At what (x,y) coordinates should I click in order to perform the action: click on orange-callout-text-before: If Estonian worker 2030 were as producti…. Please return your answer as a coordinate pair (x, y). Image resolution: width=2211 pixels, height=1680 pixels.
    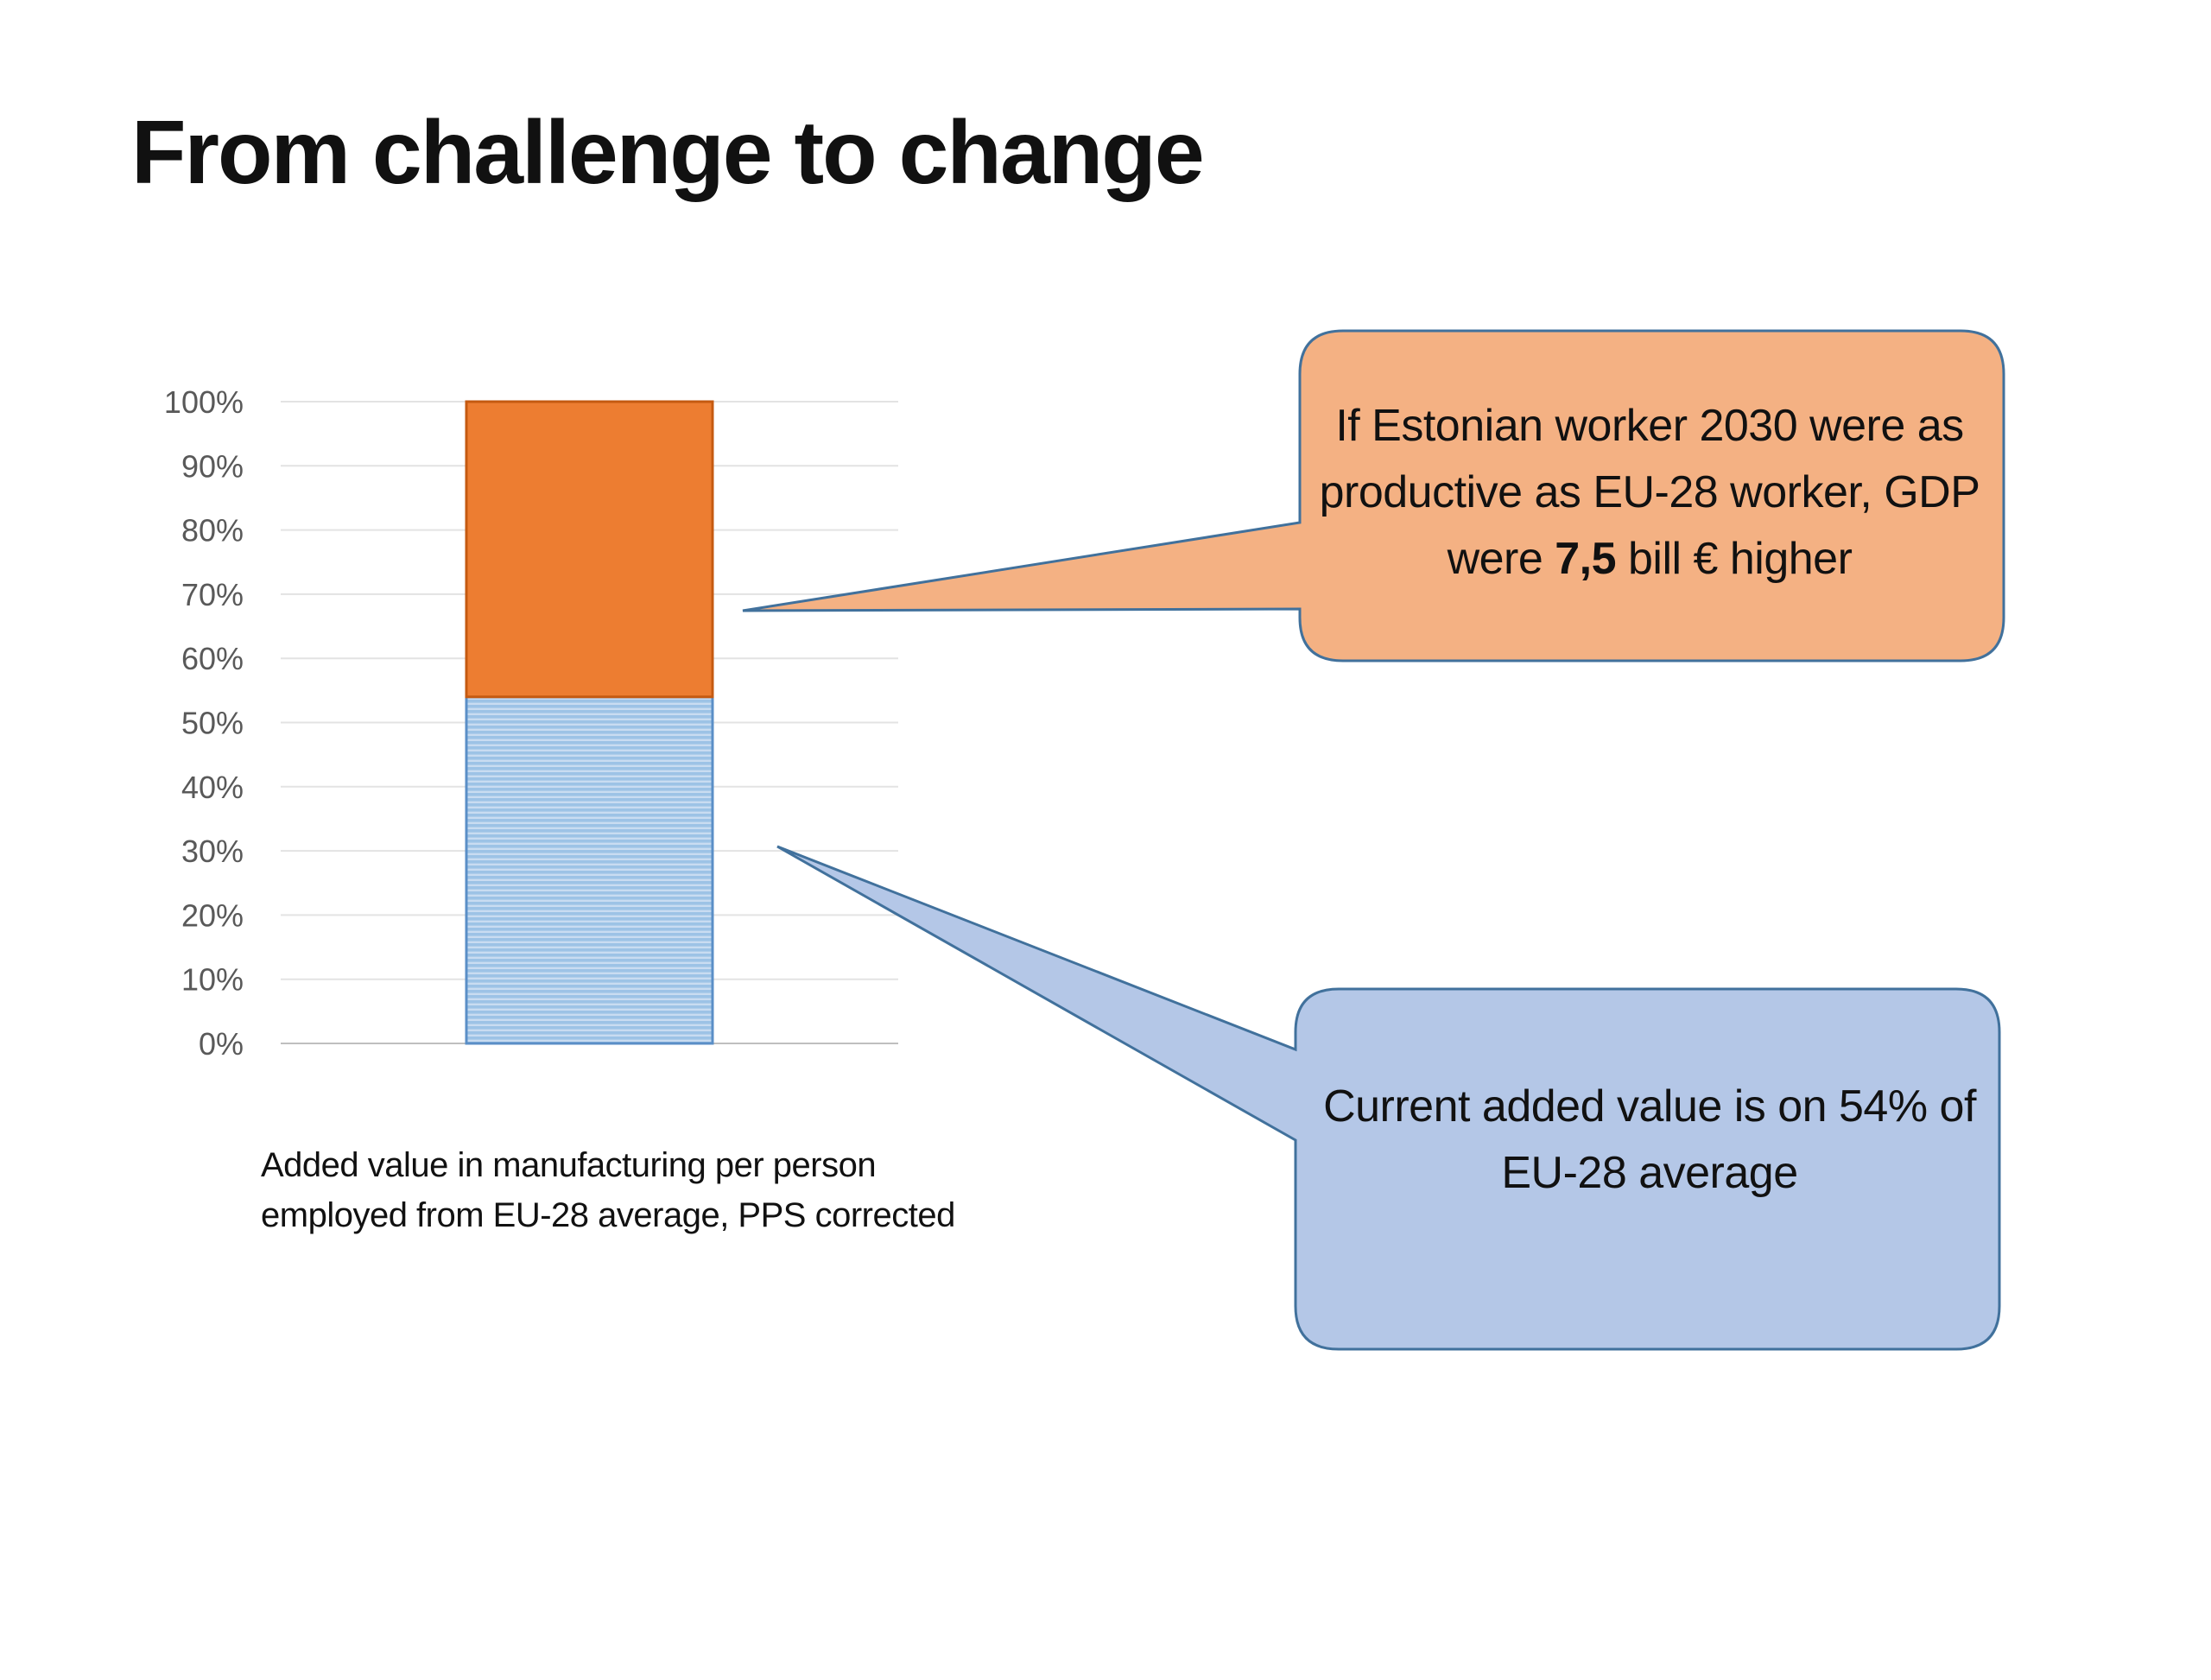
    Looking at the image, I should click on (1649, 492).